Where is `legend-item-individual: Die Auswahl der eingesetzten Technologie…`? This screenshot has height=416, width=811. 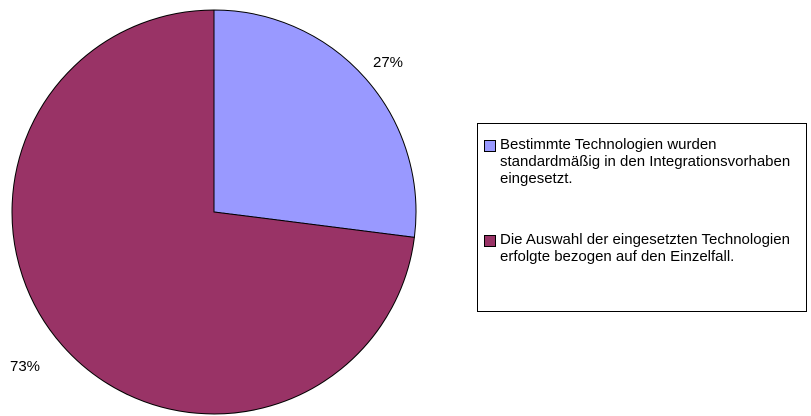
legend-item-individual: Die Auswahl der eingesetzten Technologie… is located at coordinates (642, 248).